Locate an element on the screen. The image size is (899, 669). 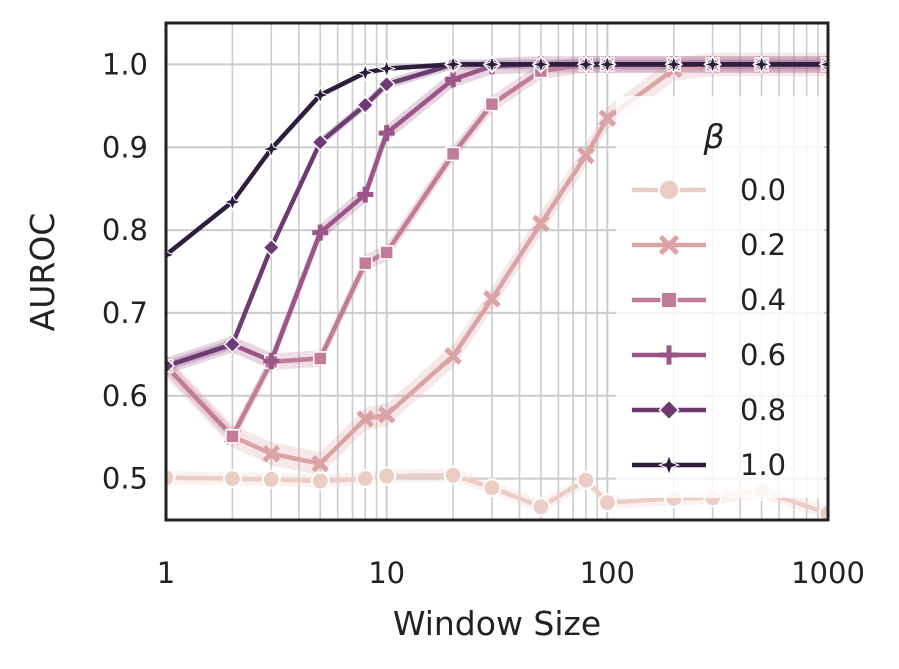
legend-label-0.0: 0.0 is located at coordinates (763, 190).